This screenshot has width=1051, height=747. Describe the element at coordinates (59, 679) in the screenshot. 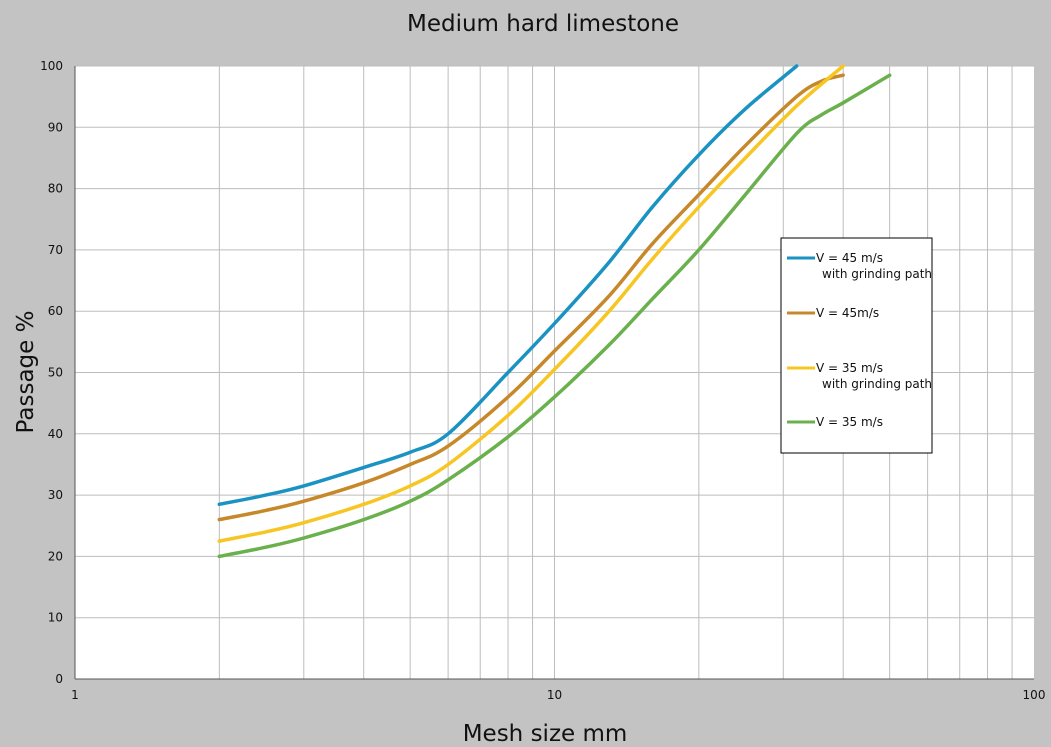

I see `y-tick-label: 0` at that location.